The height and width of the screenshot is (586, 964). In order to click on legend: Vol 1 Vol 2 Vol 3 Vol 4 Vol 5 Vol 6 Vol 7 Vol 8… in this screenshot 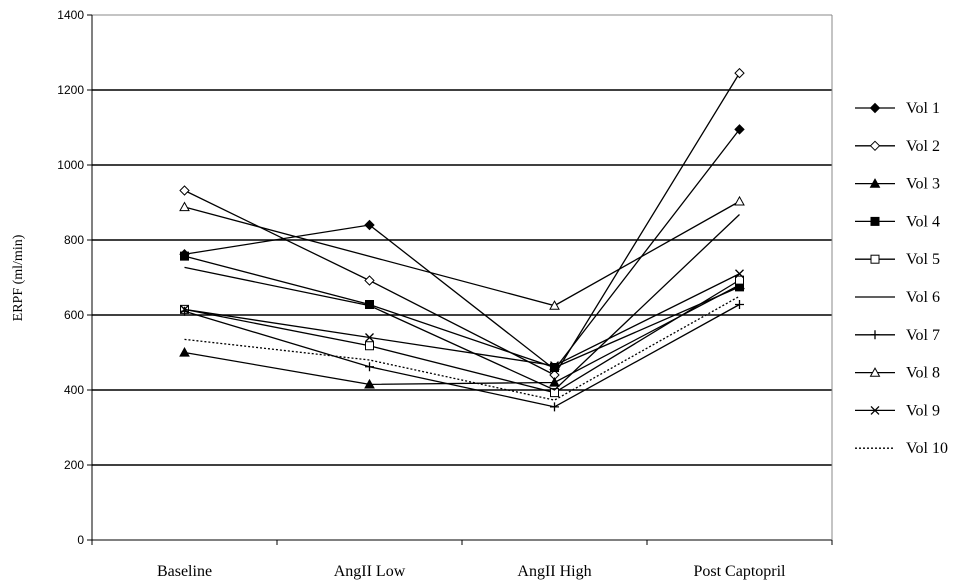, I will do `click(901, 278)`.